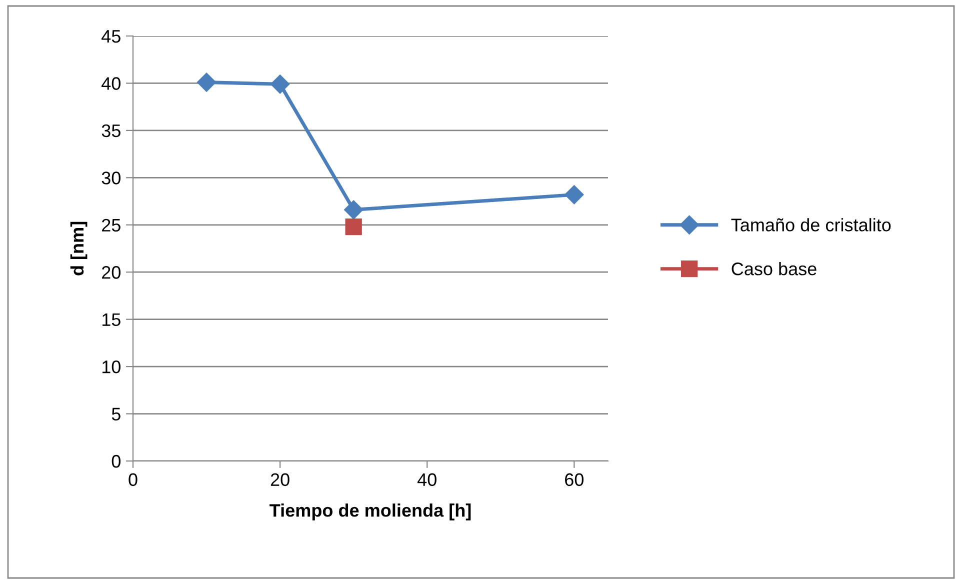  Describe the element at coordinates (280, 479) in the screenshot. I see `x-tick-label: 20` at that location.